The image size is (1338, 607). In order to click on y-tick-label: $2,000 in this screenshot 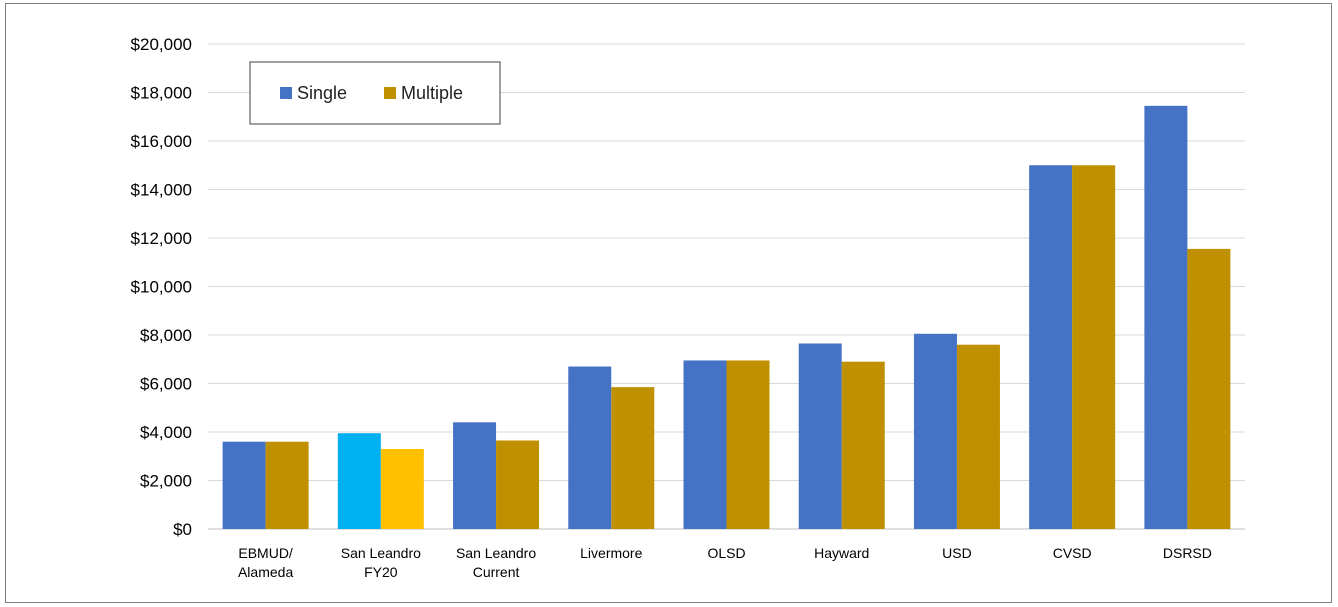, I will do `click(166, 481)`.